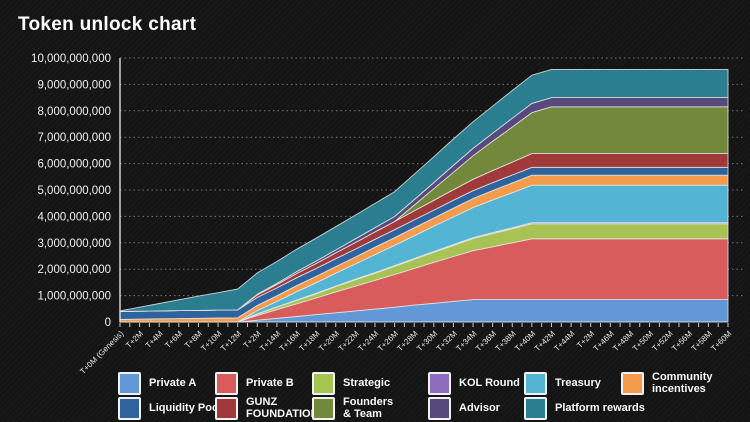  Describe the element at coordinates (349, 341) in the screenshot. I see `x-tick-label: T+22M` at that location.